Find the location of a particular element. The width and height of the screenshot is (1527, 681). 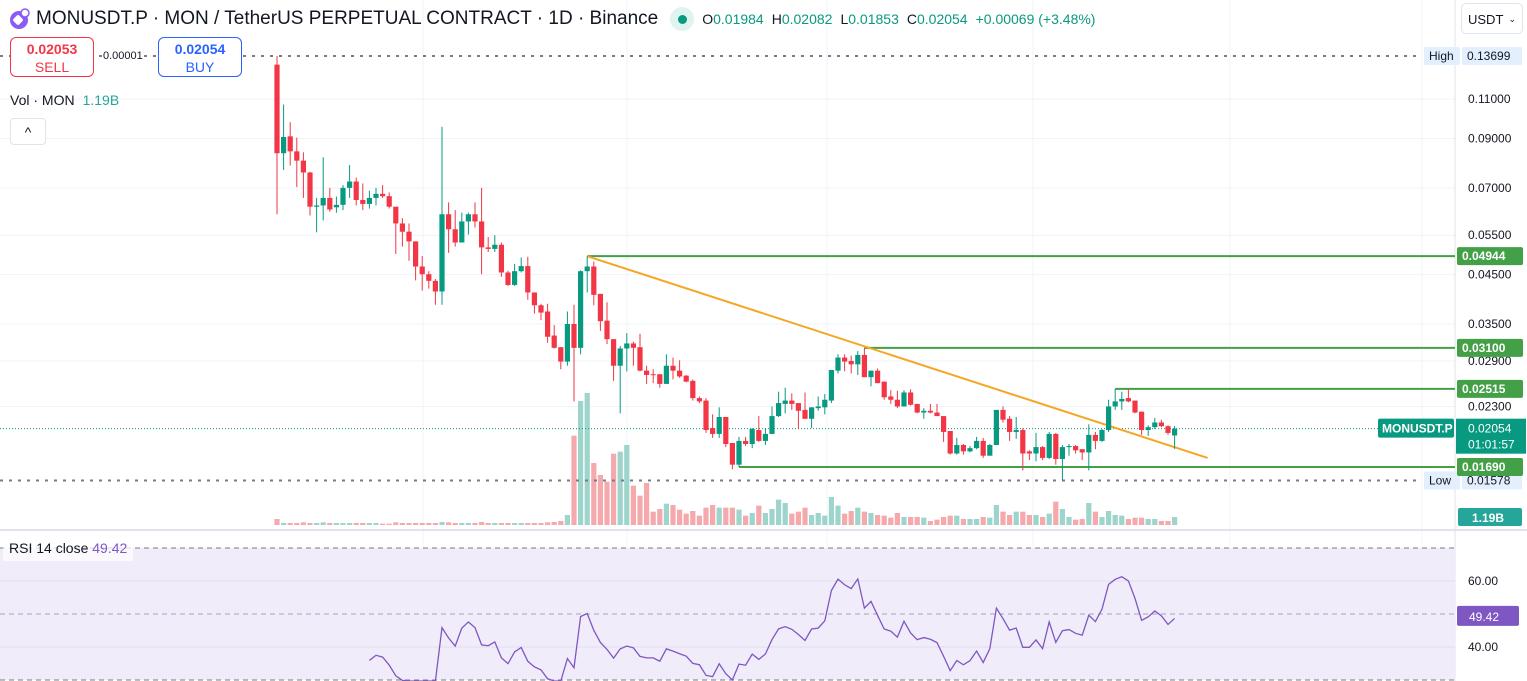

low-label: Low is located at coordinates (1440, 480).